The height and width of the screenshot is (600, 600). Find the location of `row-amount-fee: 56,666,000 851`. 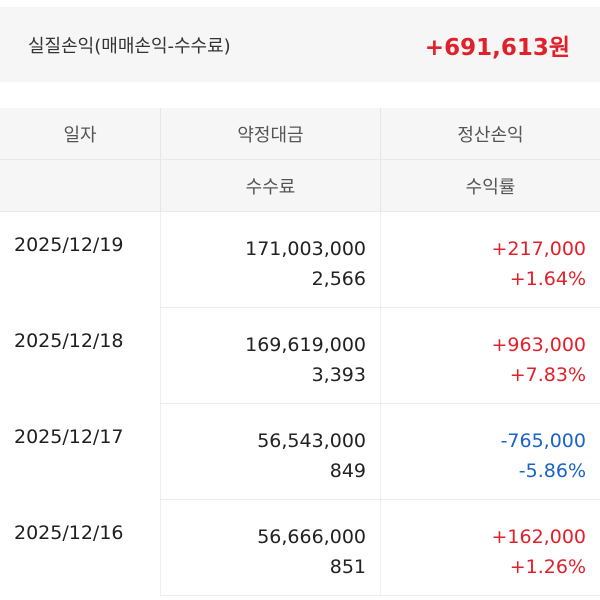

row-amount-fee: 56,666,000 851 is located at coordinates (270, 548).